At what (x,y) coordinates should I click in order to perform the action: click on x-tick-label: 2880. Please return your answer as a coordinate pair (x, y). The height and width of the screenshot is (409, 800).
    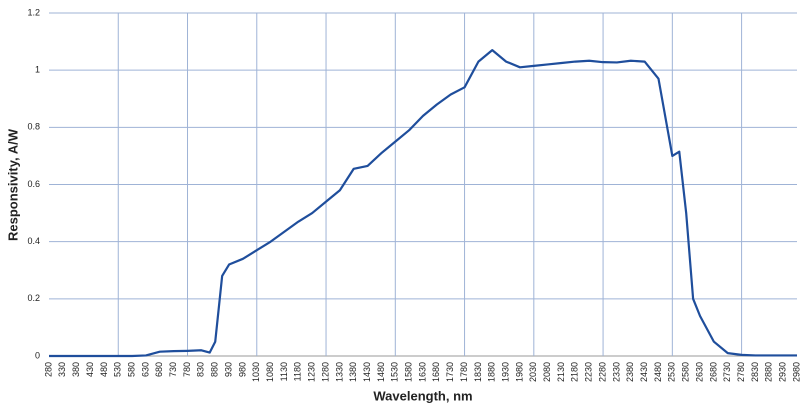
    Looking at the image, I should click on (769, 372).